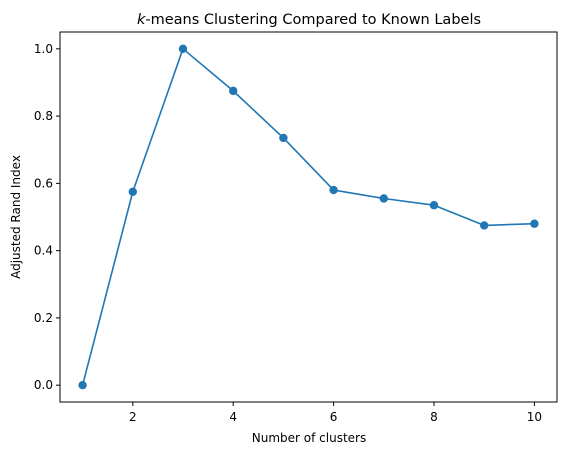  What do you see at coordinates (43, 385) in the screenshot?
I see `y-tick-label: 0.0` at bounding box center [43, 385].